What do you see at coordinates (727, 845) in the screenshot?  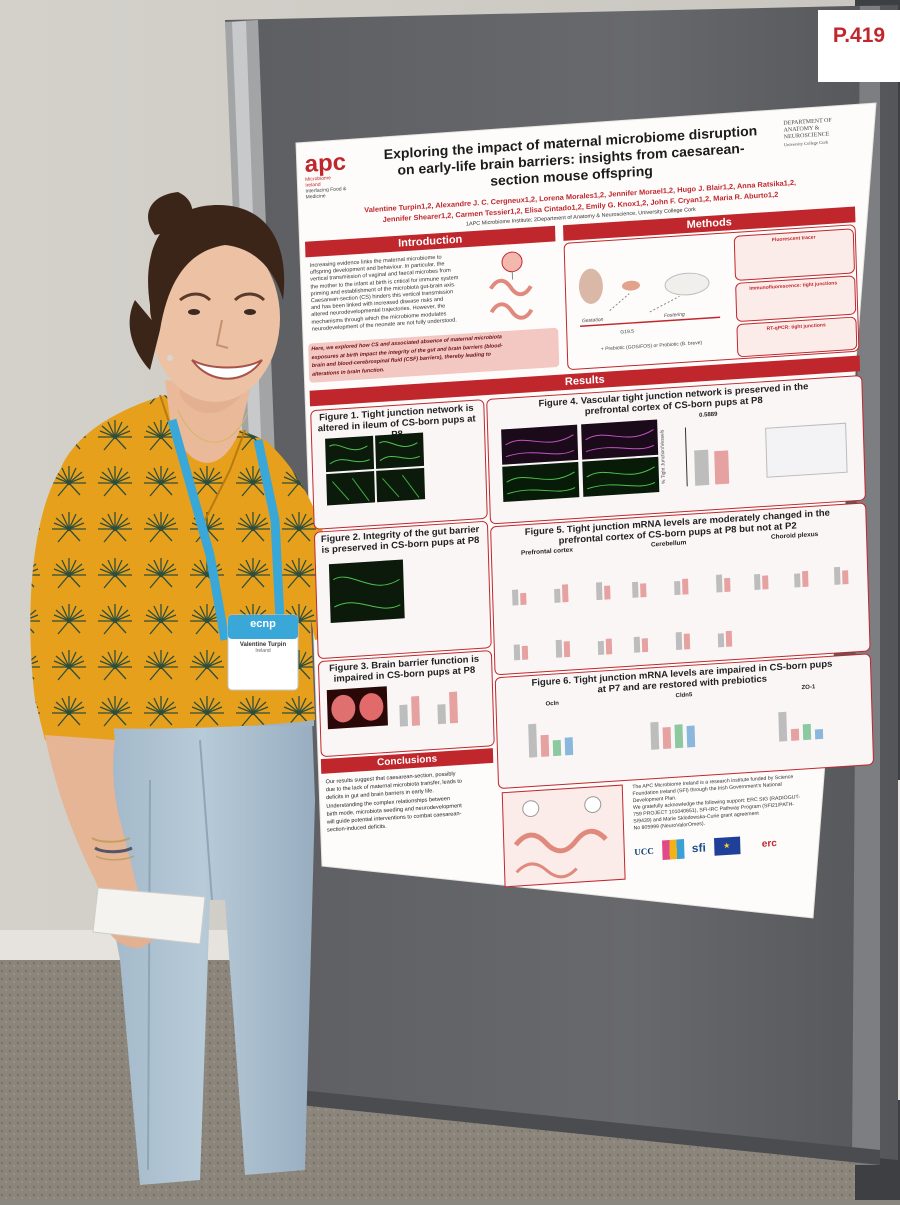 I see `eu-flag-icon: ★` at bounding box center [727, 845].